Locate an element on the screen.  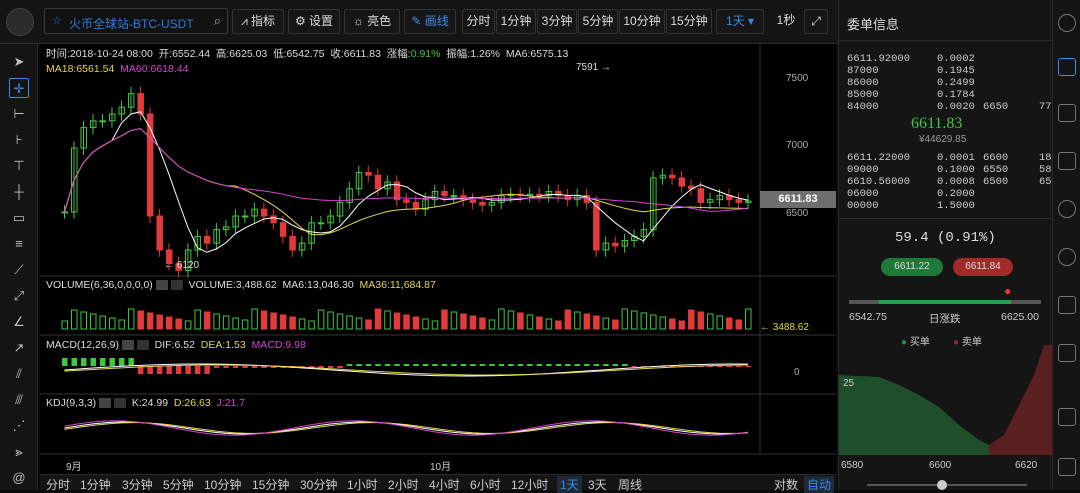
btab-7: 1小时 is located at coordinates (362, 485).